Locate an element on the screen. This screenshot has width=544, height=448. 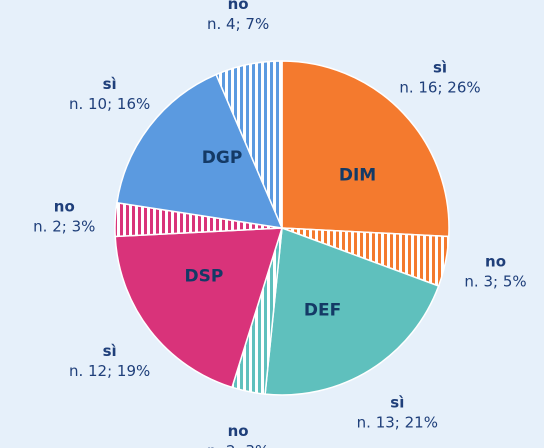
slice-label: n. 10; 16% is located at coordinates (109, 104).